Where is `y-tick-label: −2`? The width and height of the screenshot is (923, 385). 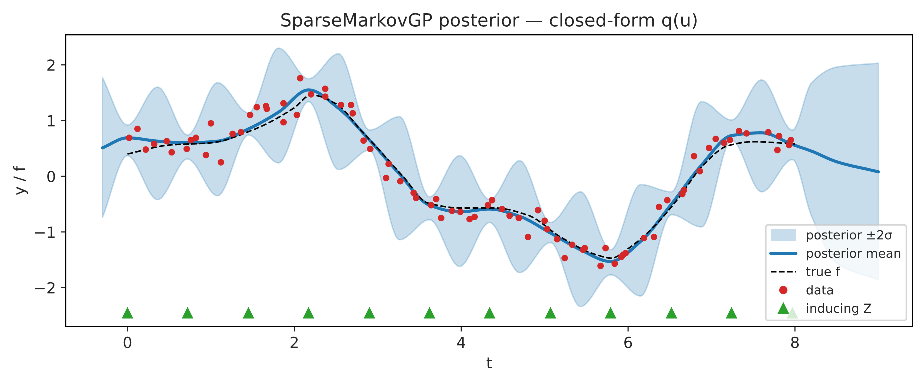
y-tick-label: −2 is located at coordinates (45, 288).